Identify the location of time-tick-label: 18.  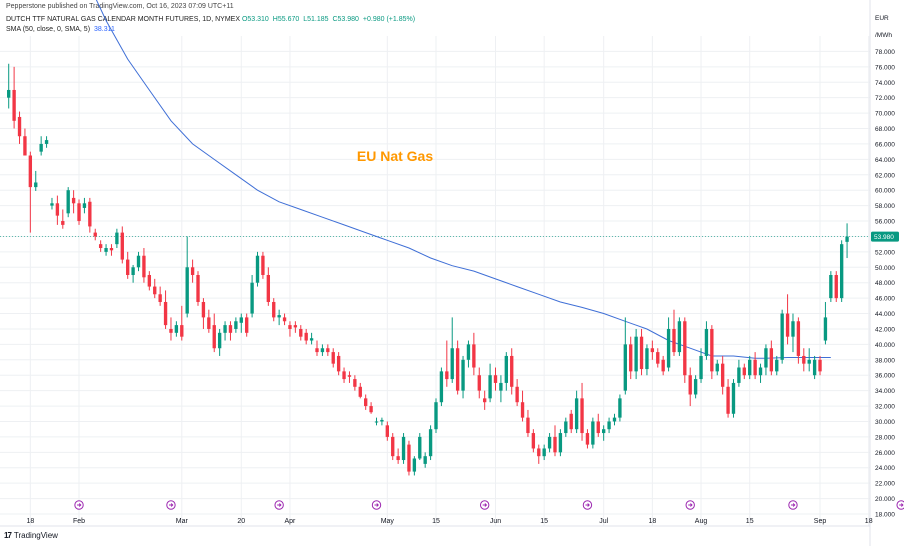
(652, 521).